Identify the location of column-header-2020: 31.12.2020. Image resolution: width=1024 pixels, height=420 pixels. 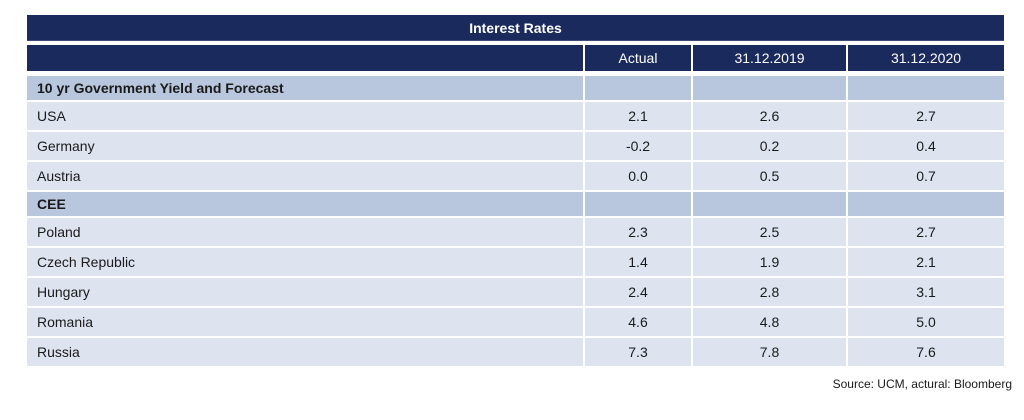
(926, 58).